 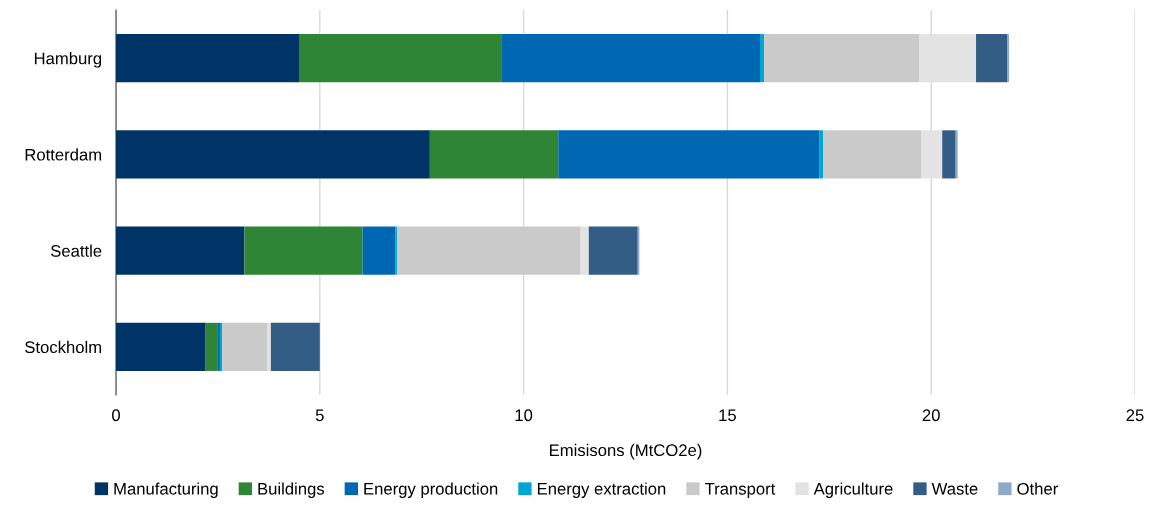 I want to click on x-tick-label: 20, so click(x=931, y=415).